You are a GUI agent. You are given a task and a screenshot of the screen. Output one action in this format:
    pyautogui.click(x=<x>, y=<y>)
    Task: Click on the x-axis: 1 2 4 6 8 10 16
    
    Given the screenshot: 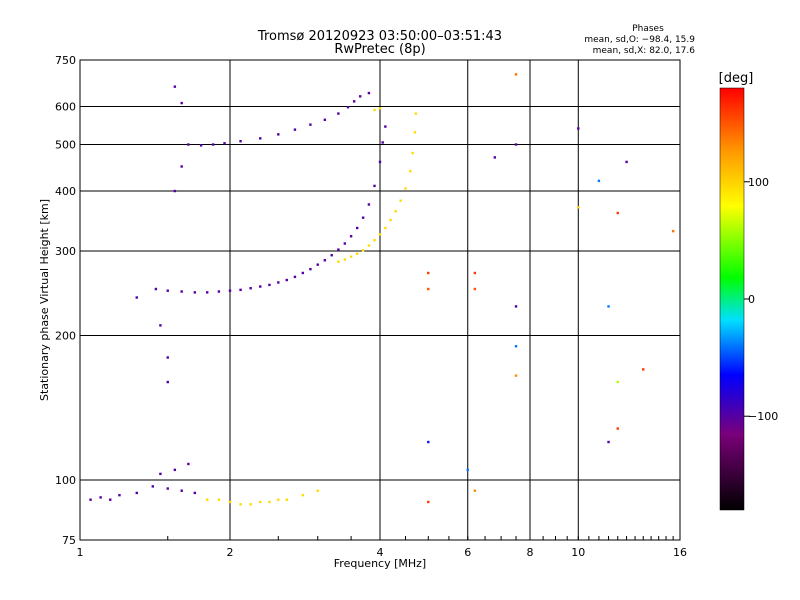 What is the action you would take?
    pyautogui.click(x=382, y=547)
    